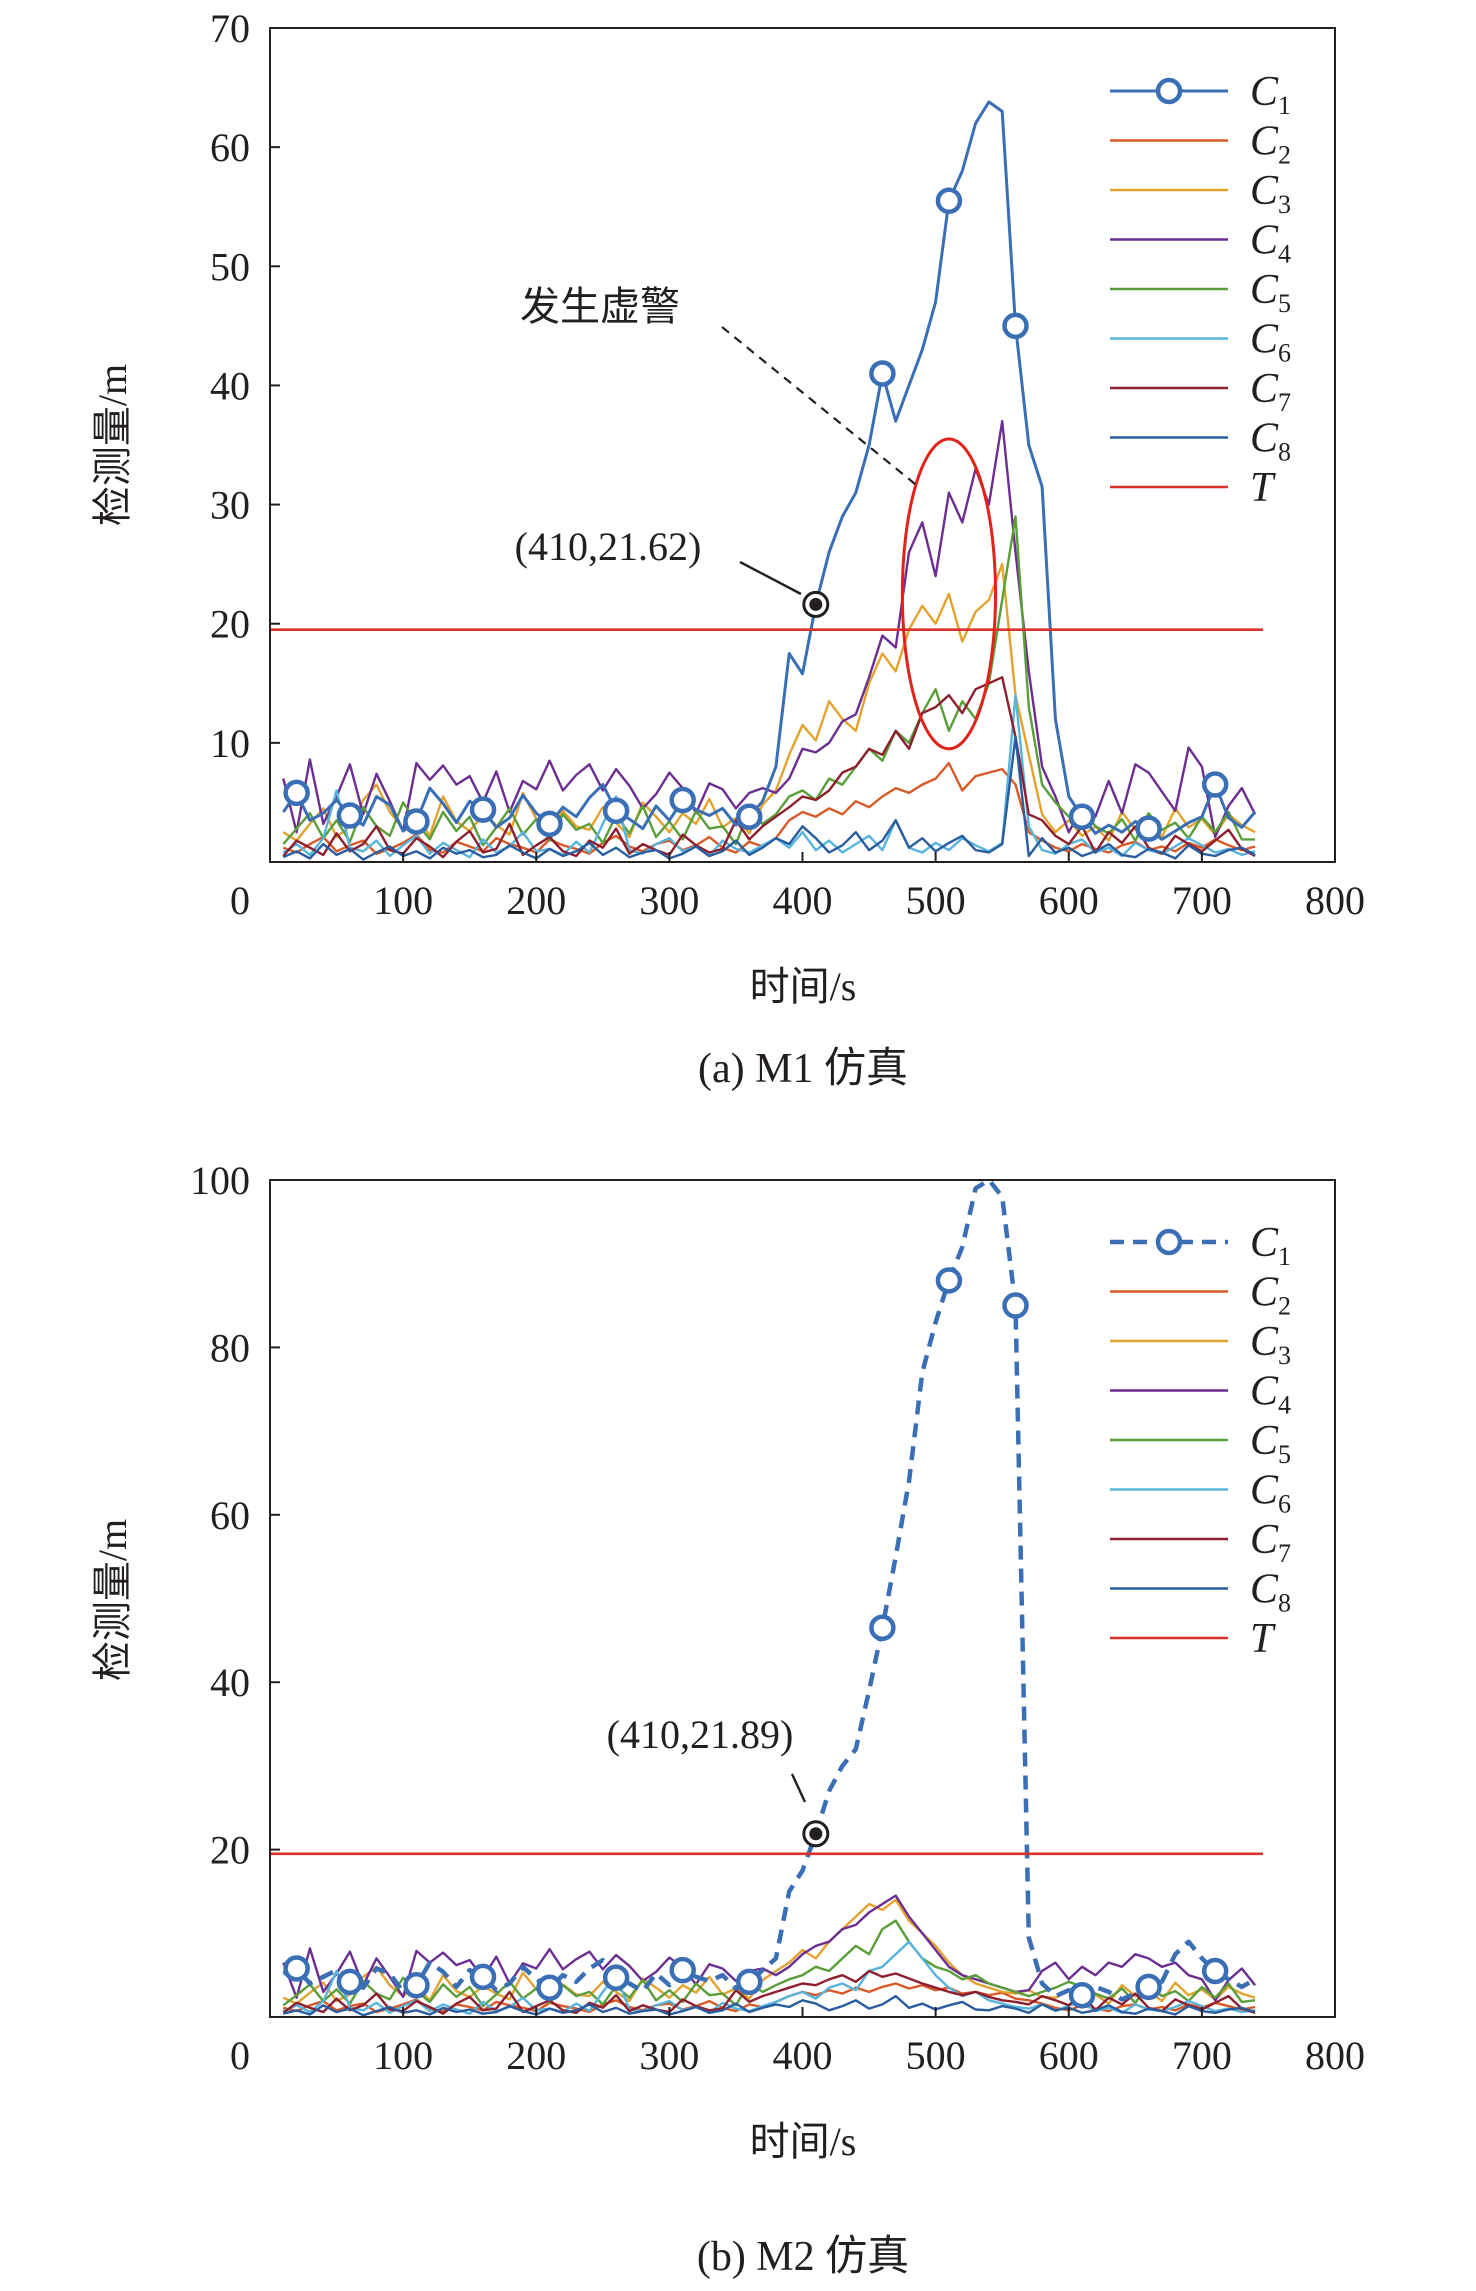 This screenshot has height=2291, width=1476. I want to click on legend-label-C2: C2, so click(1270, 1295).